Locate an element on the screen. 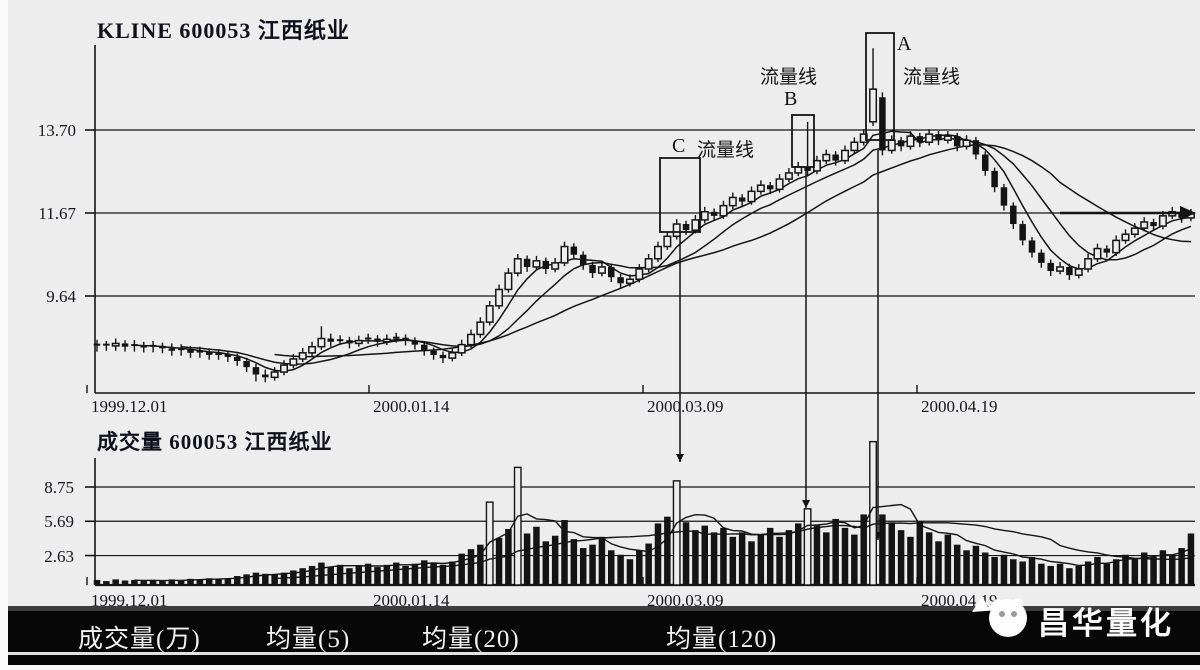  annotation-b-letter: B is located at coordinates (791, 99).